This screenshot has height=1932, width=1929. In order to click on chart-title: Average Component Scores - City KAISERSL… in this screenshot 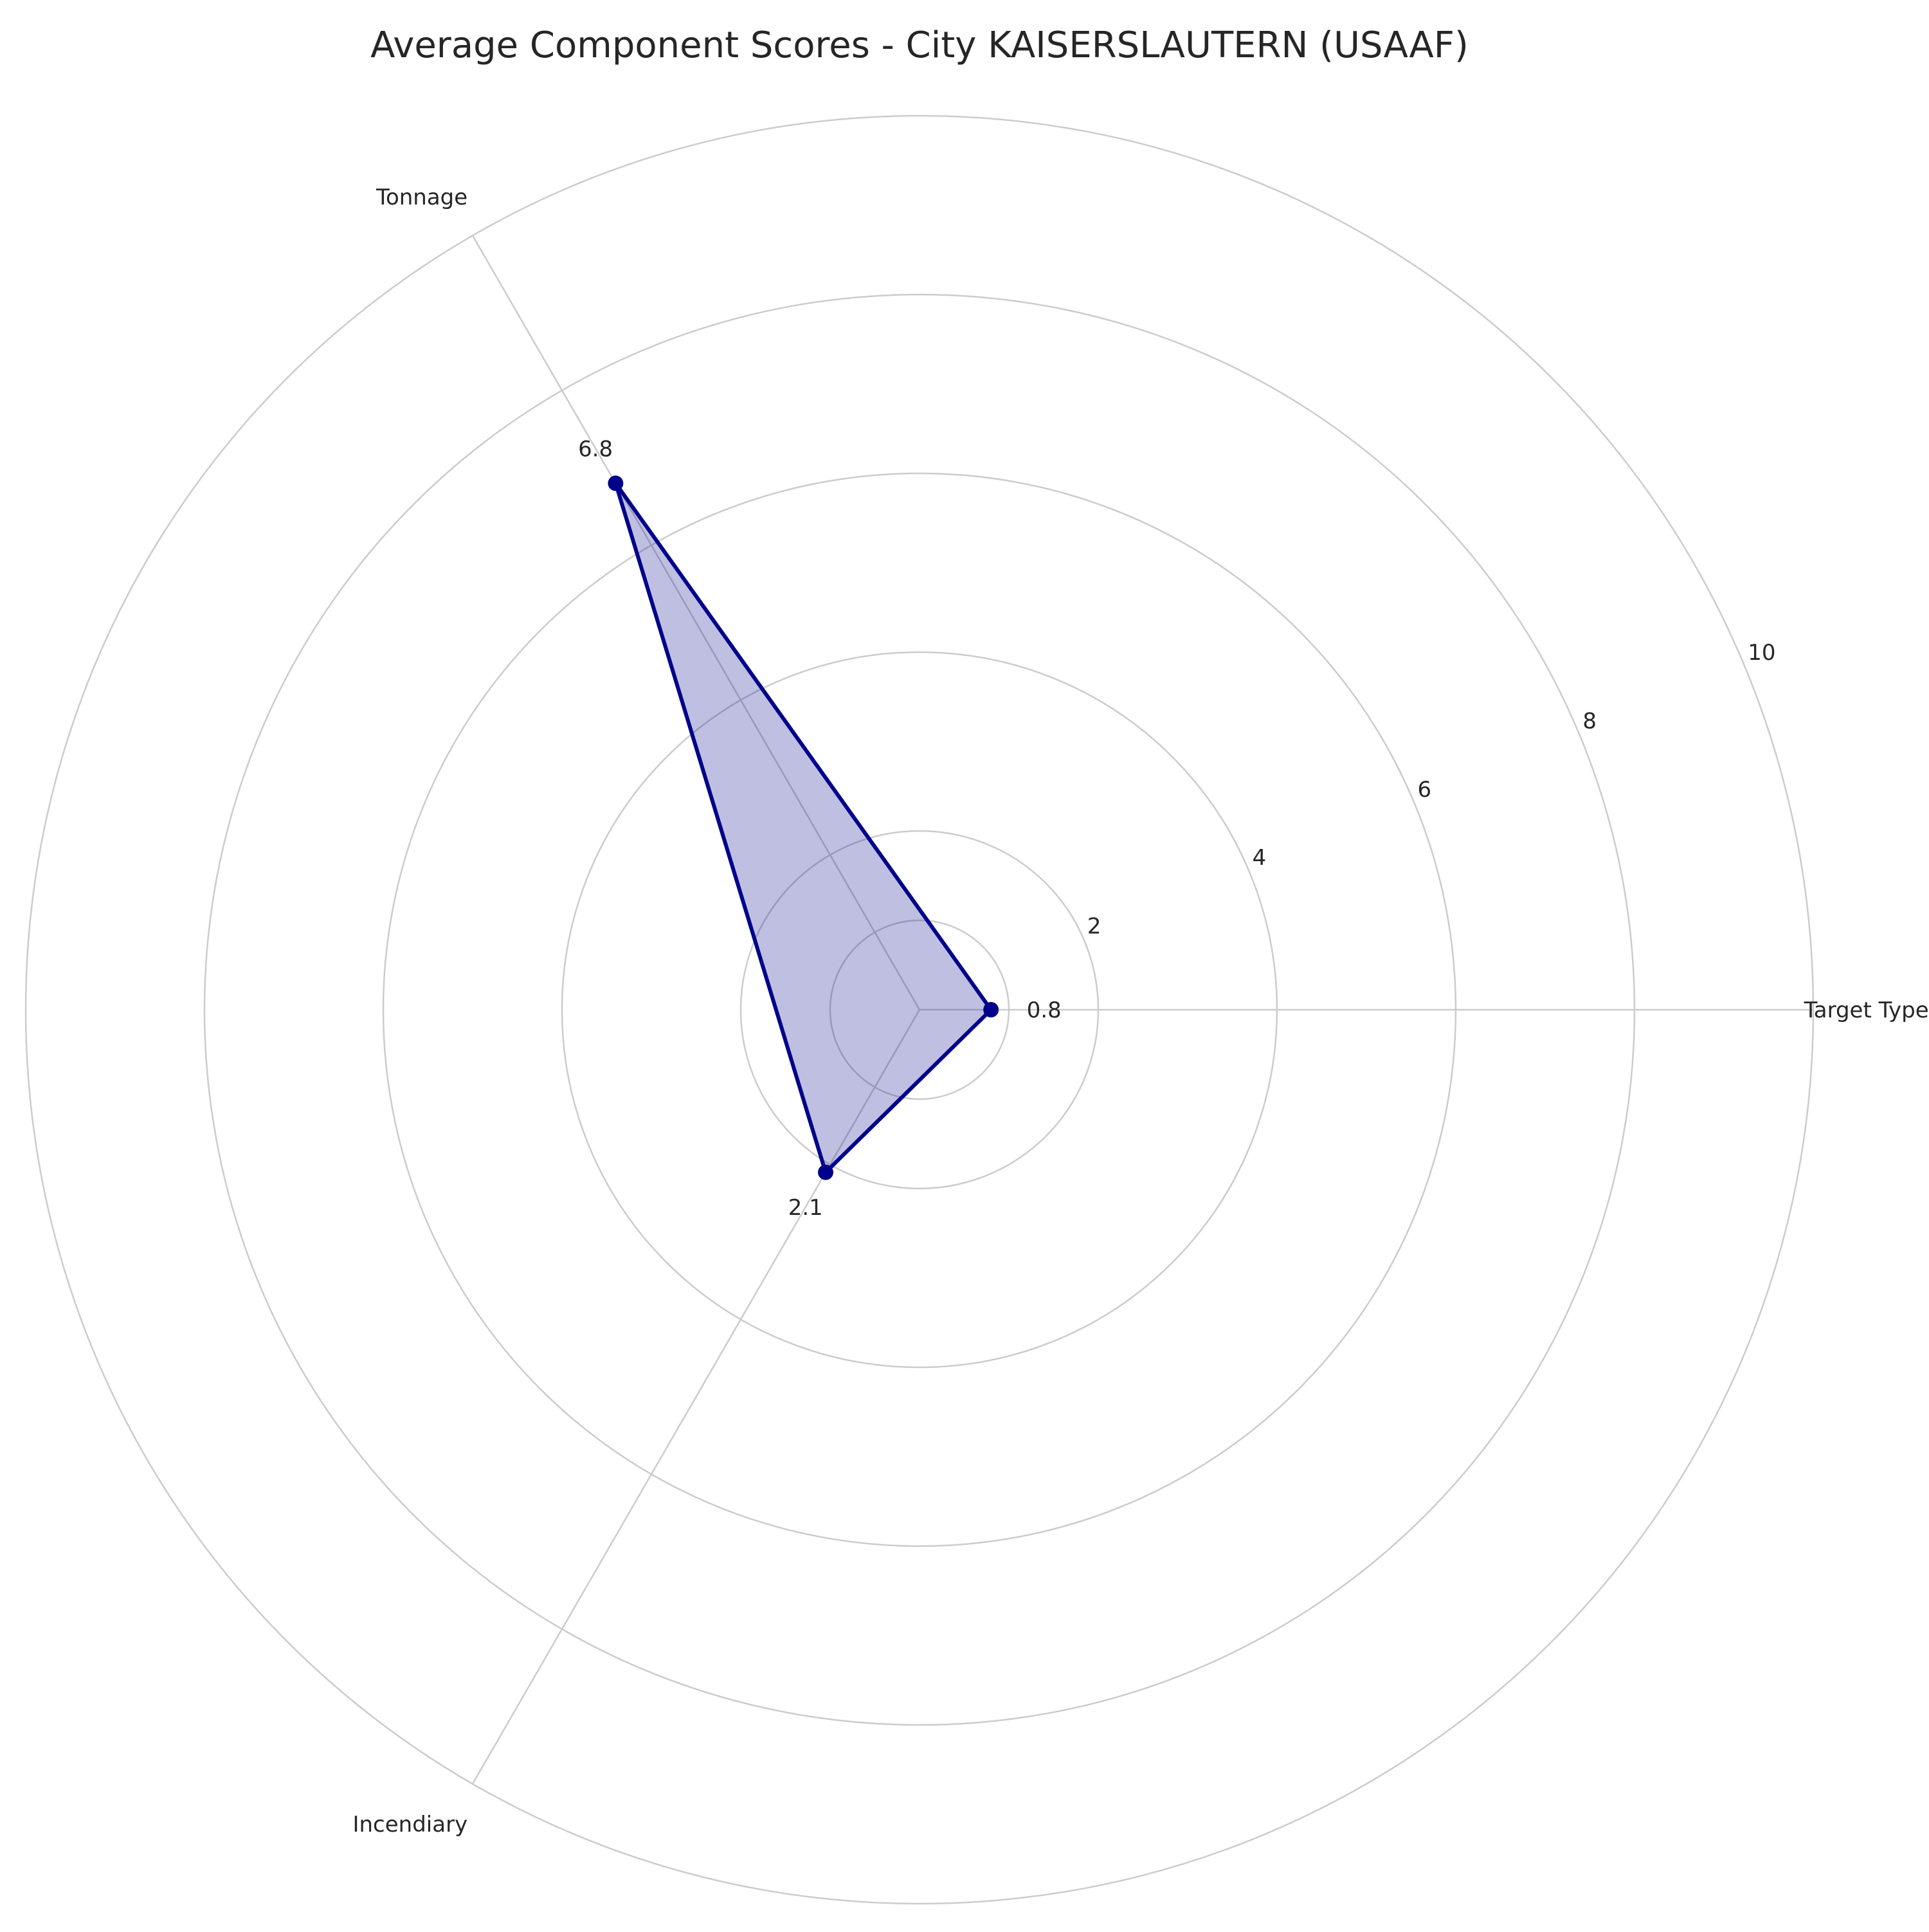, I will do `click(919, 45)`.